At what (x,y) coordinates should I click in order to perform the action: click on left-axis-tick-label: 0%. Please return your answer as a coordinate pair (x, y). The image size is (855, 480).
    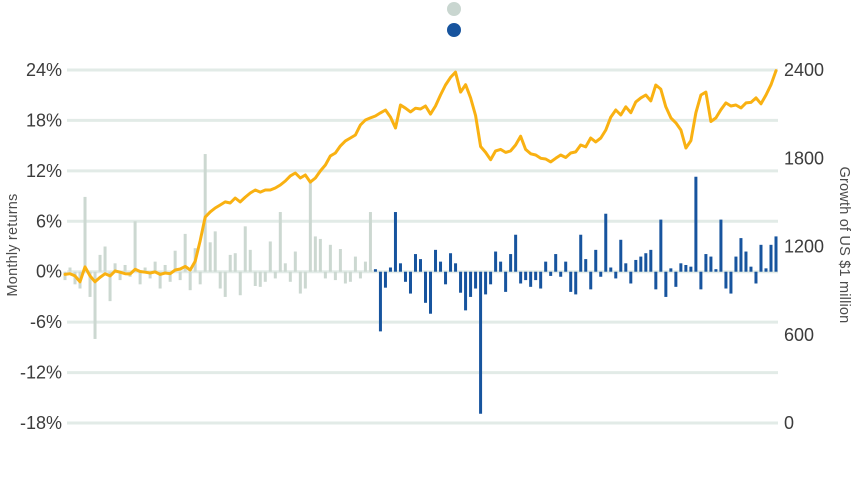
    Looking at the image, I should click on (49, 272).